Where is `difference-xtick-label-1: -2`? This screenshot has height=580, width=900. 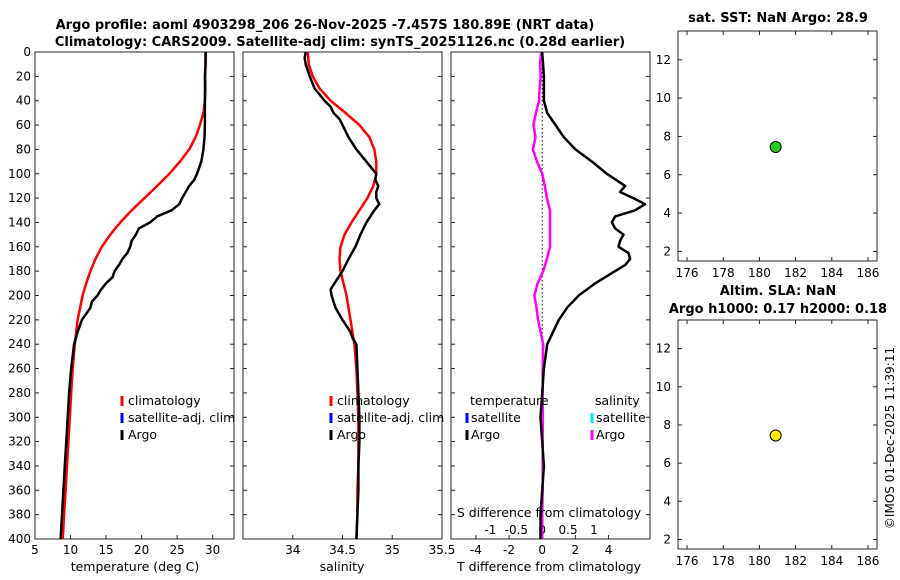
difference-xtick-label-1: -2 is located at coordinates (509, 550).